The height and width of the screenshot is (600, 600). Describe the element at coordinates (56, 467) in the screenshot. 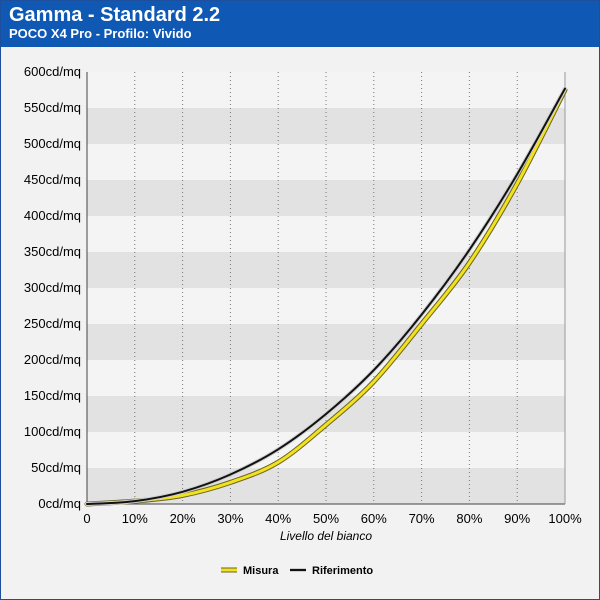

I see `y-tick-label: 50cd/mq` at that location.